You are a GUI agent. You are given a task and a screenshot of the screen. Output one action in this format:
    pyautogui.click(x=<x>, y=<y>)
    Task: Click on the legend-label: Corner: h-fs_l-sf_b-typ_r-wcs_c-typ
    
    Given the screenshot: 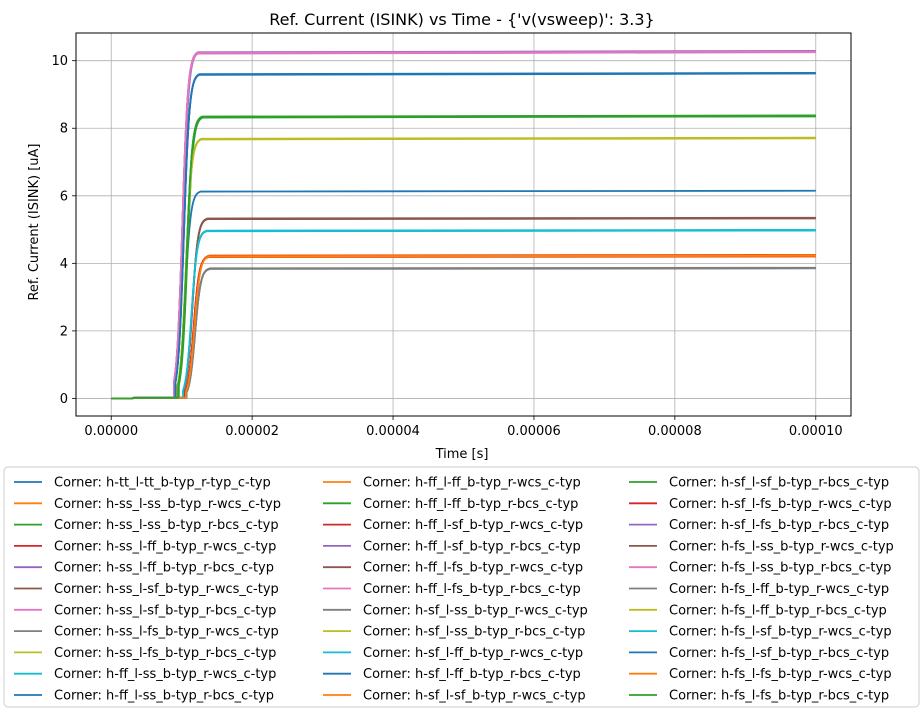 What is the action you would take?
    pyautogui.click(x=780, y=632)
    